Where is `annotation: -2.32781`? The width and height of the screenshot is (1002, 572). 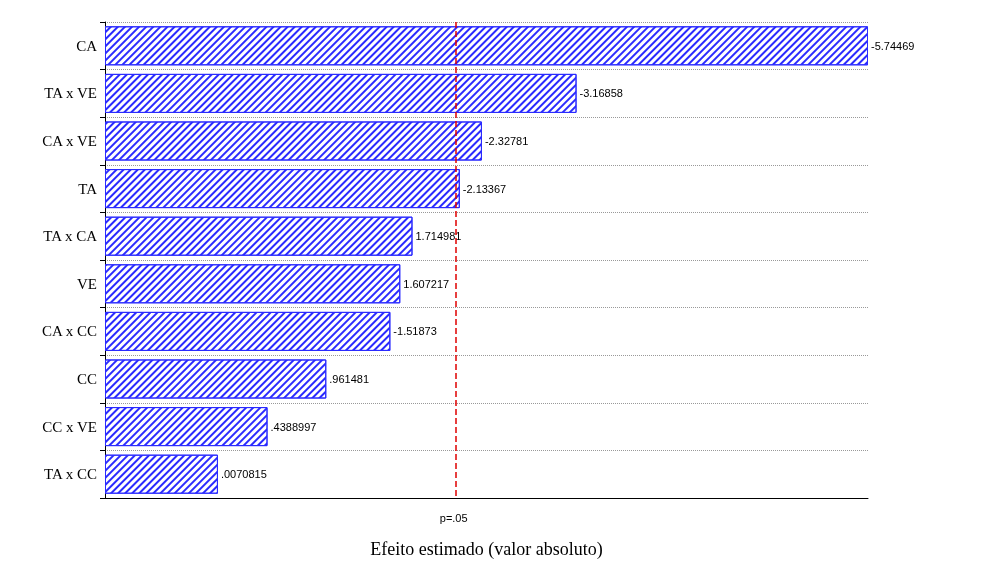
annotation: -2.32781 is located at coordinates (506, 141).